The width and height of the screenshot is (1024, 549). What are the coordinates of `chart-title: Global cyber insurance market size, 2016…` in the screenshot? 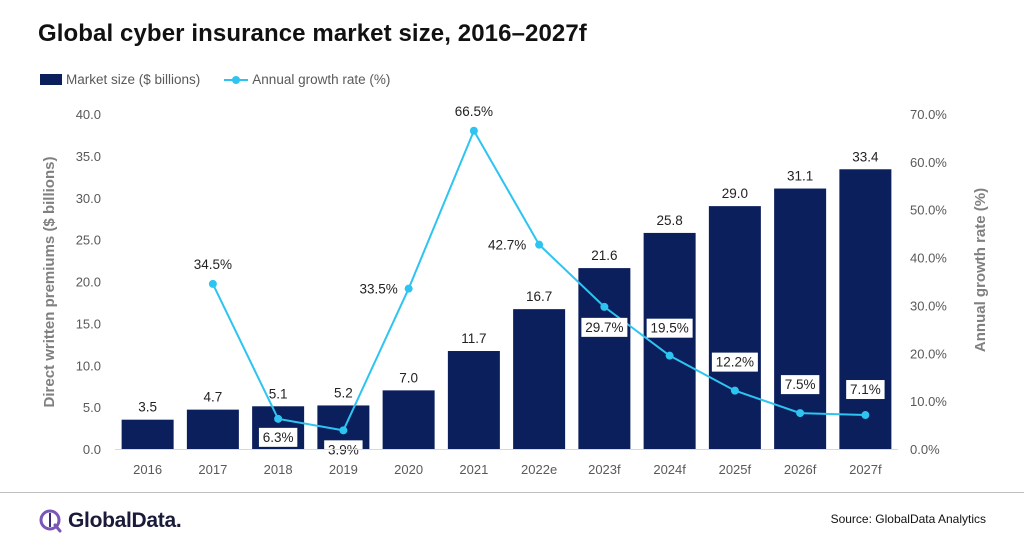 It's located at (312, 33).